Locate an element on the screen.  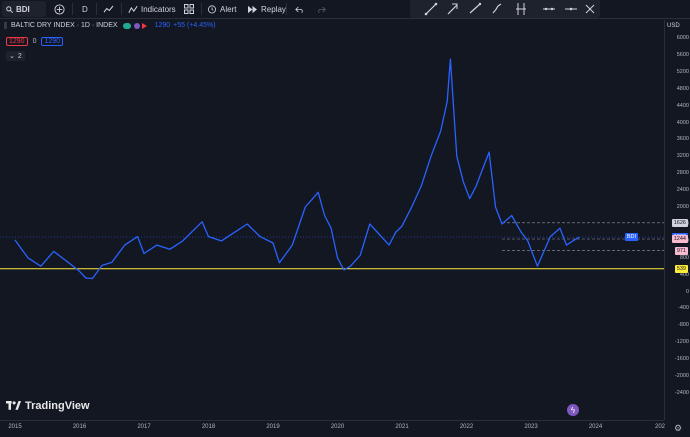
indicators-label: Indicators is located at coordinates (158, 9).